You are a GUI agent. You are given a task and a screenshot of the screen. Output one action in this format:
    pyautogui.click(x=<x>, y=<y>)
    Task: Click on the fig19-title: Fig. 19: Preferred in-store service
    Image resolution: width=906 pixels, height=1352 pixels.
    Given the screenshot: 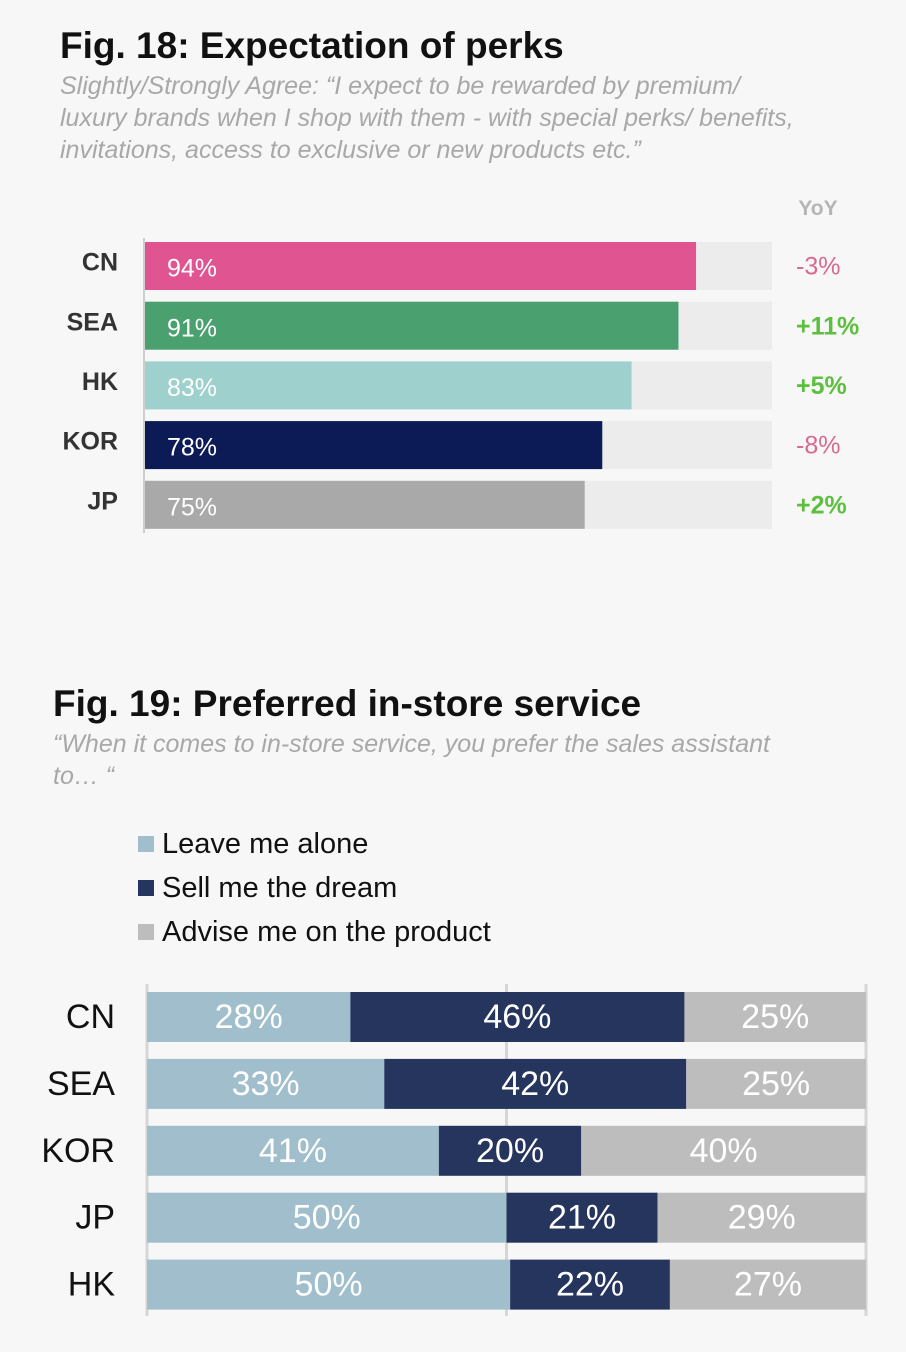 What is the action you would take?
    pyautogui.click(x=347, y=703)
    